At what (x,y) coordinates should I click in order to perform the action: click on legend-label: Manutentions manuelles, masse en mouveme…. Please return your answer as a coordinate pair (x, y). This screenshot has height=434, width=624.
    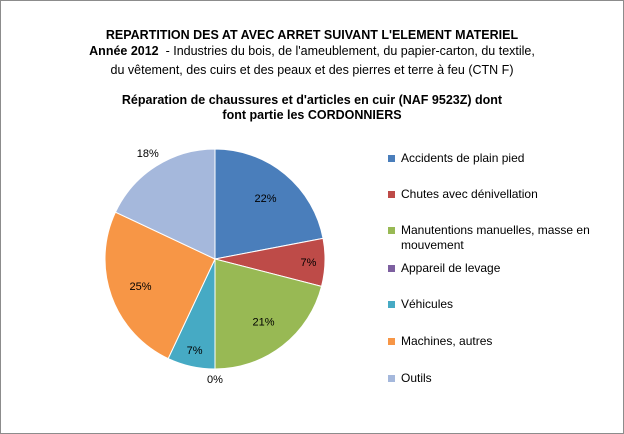
    Looking at the image, I should click on (495, 237).